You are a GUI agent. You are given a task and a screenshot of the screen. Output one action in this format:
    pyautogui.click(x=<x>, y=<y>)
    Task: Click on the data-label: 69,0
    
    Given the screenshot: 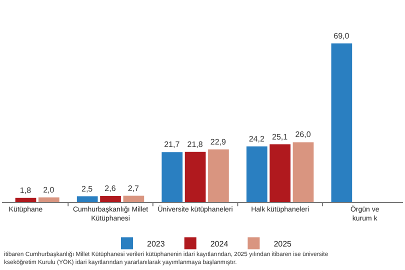 What is the action you would take?
    pyautogui.click(x=342, y=35)
    